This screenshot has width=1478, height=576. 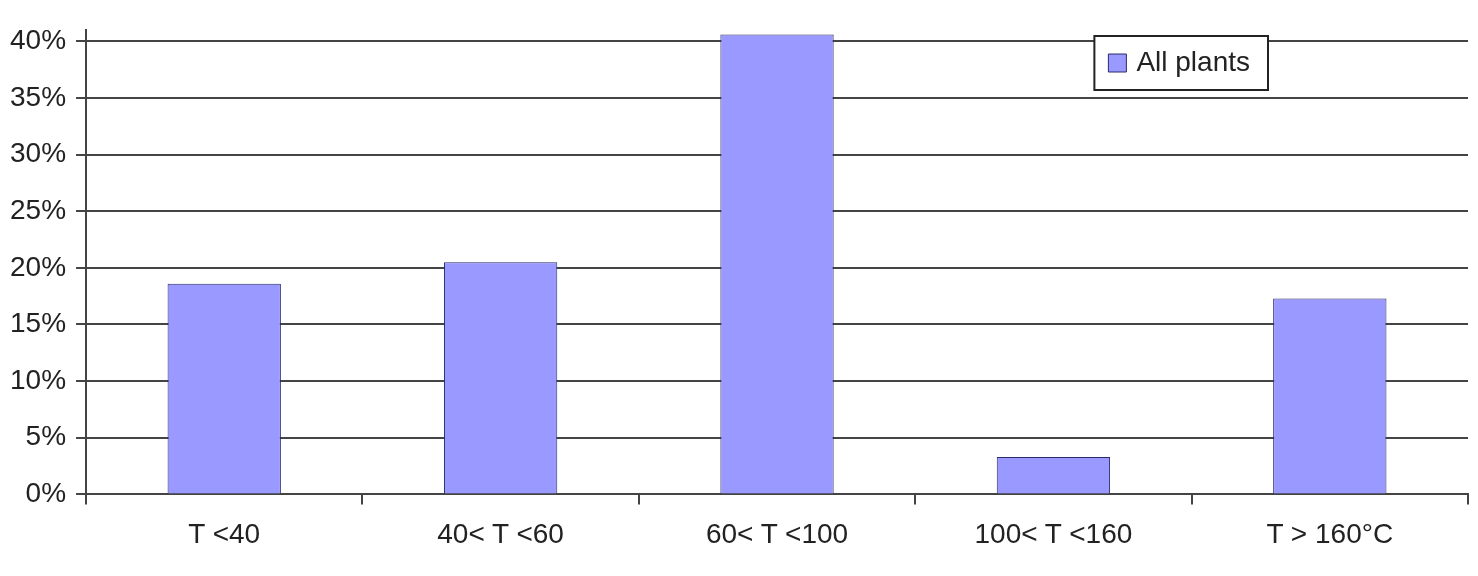 What do you see at coordinates (38, 40) in the screenshot?
I see `y-tick-label: 40%` at bounding box center [38, 40].